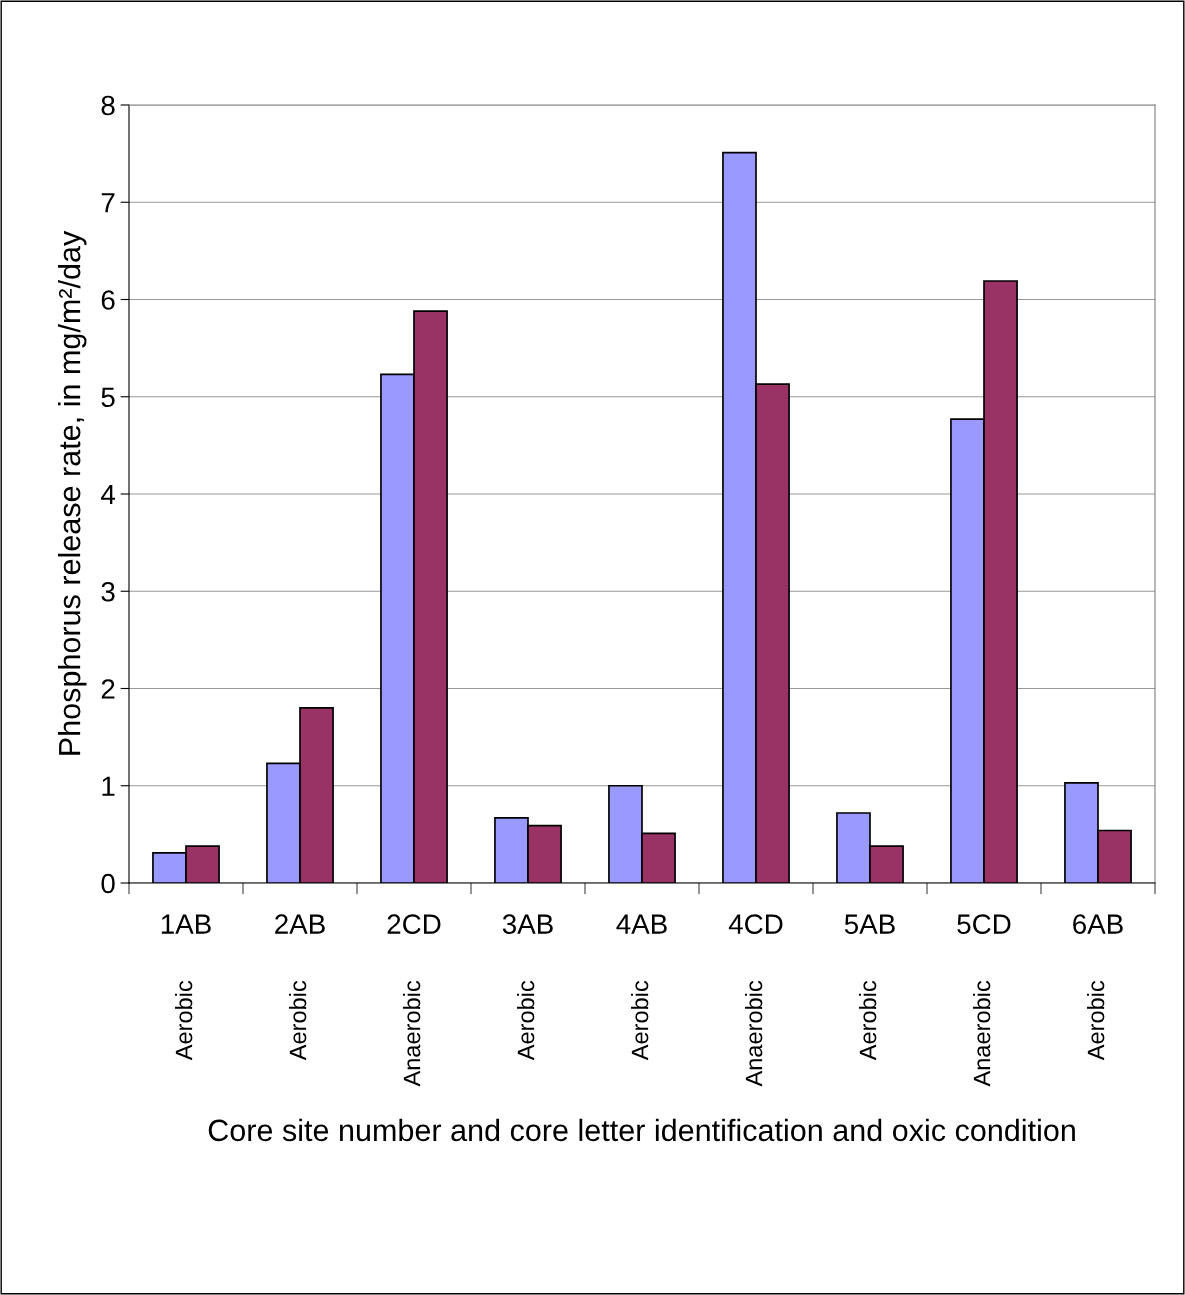  Describe the element at coordinates (108, 203) in the screenshot. I see `y-tick-label: 7` at that location.